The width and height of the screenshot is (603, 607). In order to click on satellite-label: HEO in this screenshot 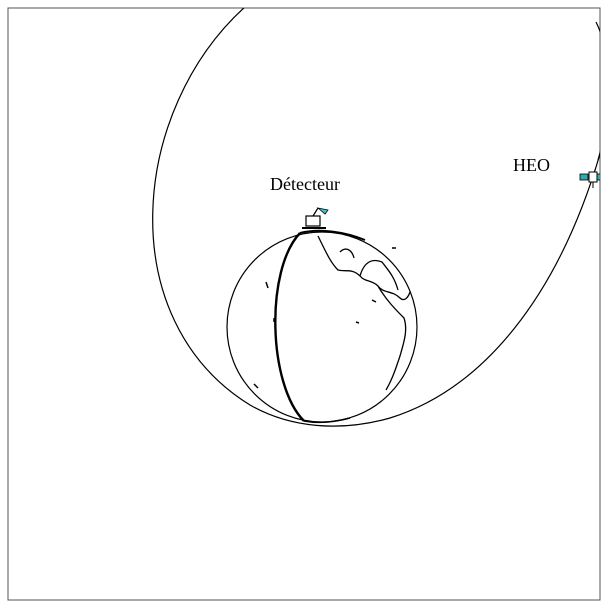, I will do `click(531, 165)`.